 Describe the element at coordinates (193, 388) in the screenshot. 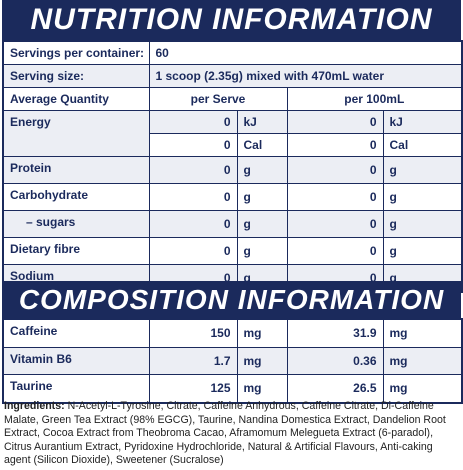

I see `value: 125` at that location.